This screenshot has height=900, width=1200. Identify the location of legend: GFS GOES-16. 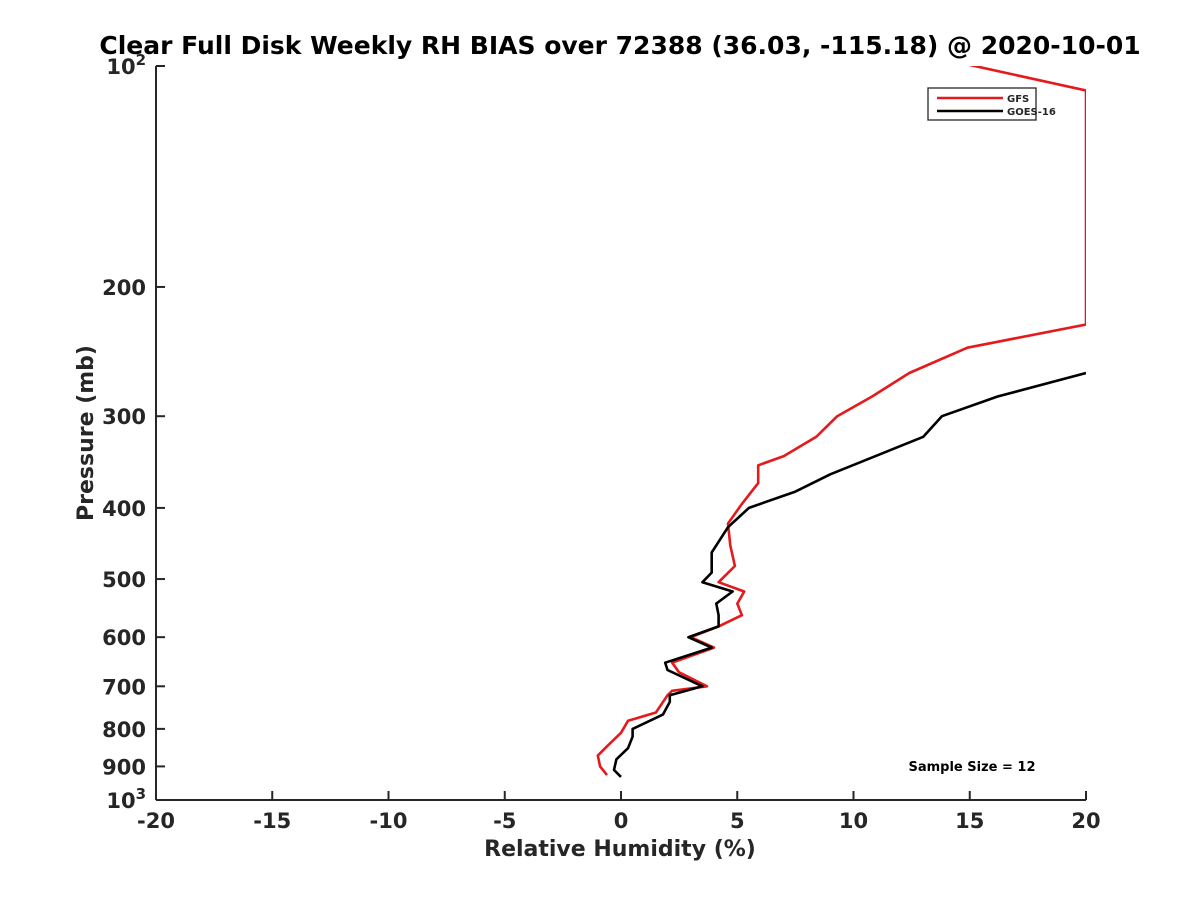
(991, 104).